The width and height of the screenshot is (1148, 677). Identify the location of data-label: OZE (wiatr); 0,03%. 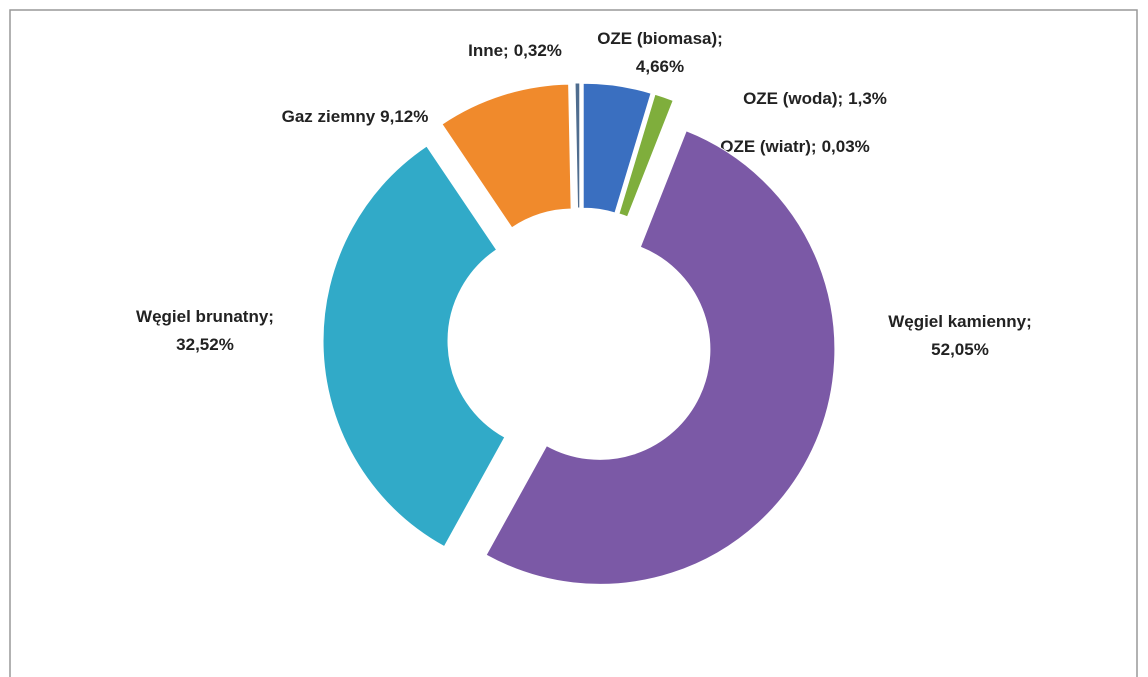
(795, 146).